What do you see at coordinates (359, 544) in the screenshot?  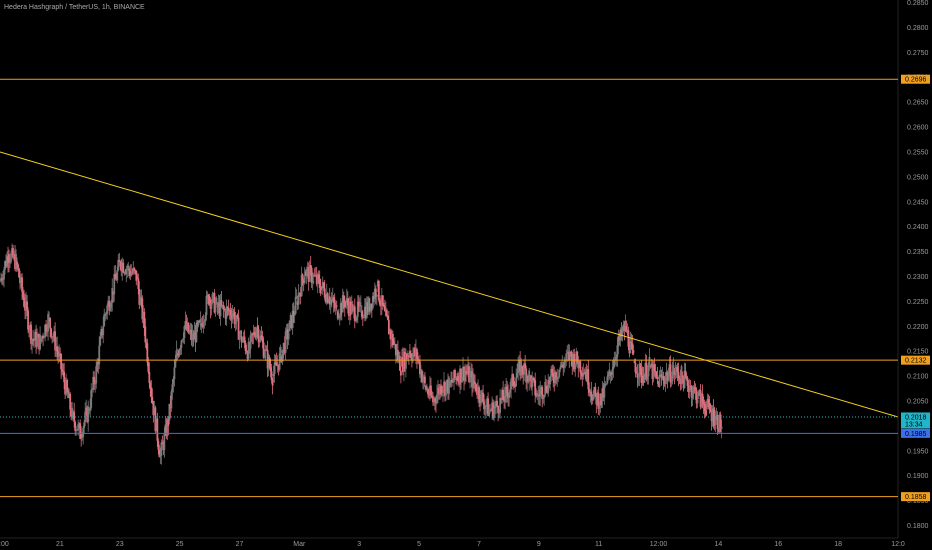 I see `x-tick-label: 3` at bounding box center [359, 544].